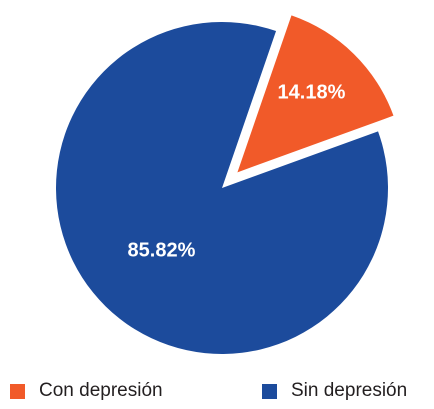 This screenshot has width=434, height=409. Describe the element at coordinates (217, 393) in the screenshot. I see `legend: Con depresión Sin depresión` at that location.